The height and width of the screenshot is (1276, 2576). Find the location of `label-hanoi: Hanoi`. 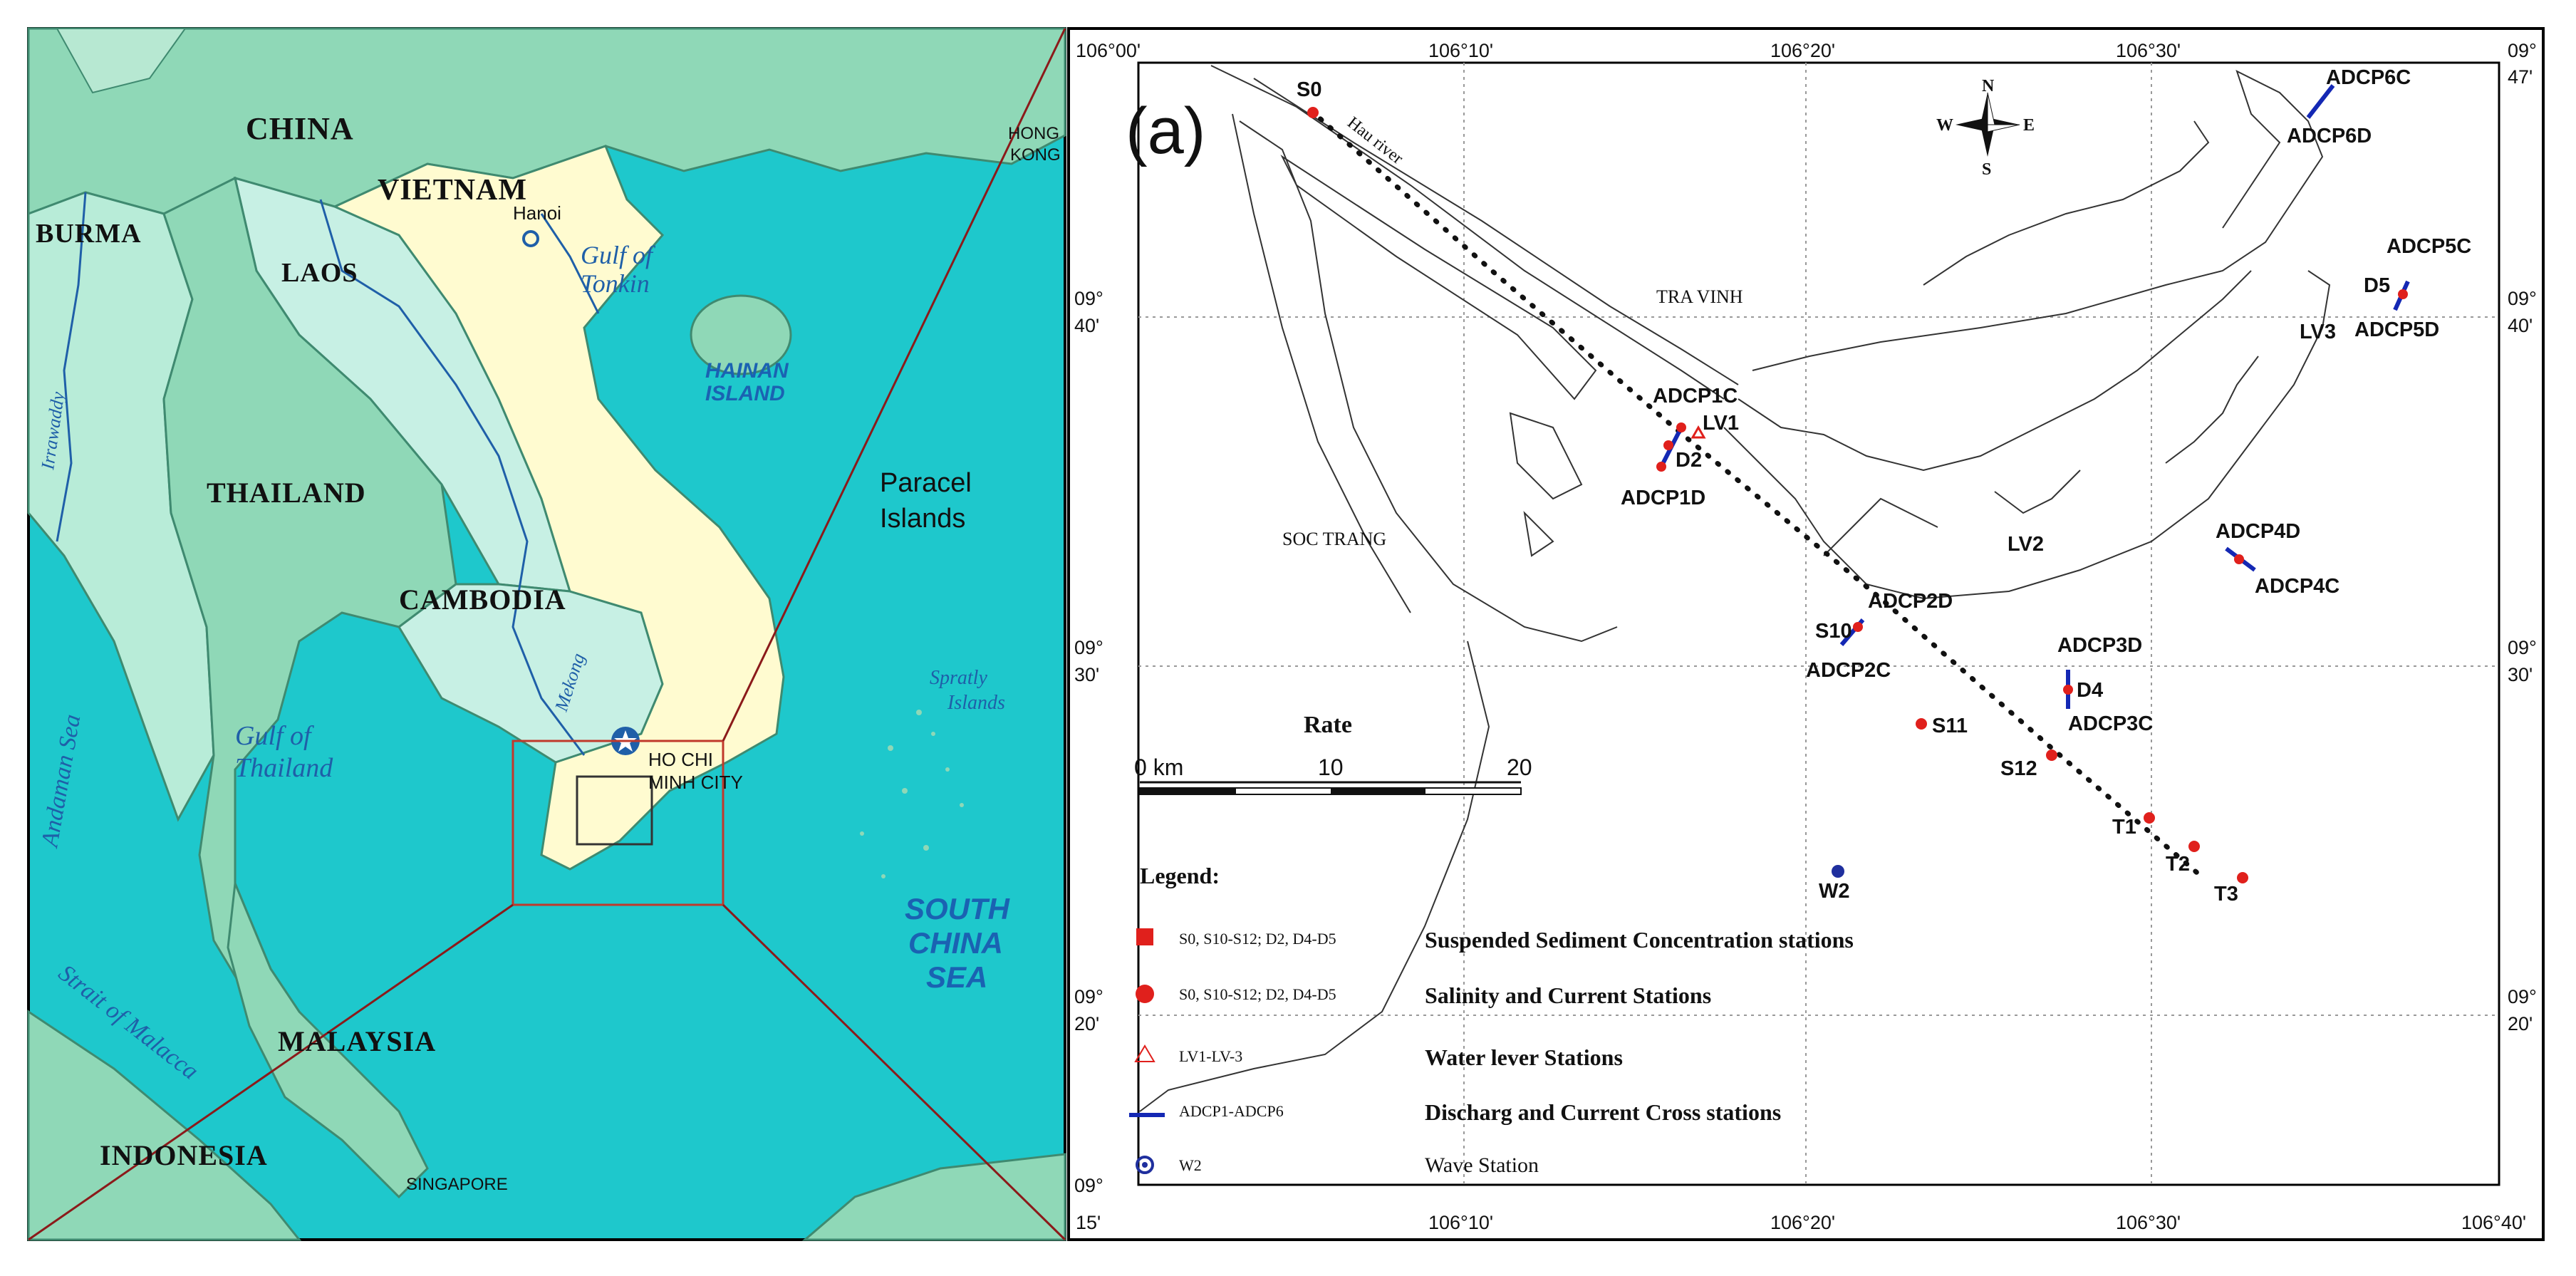

label-hanoi: Hanoi is located at coordinates (537, 213).